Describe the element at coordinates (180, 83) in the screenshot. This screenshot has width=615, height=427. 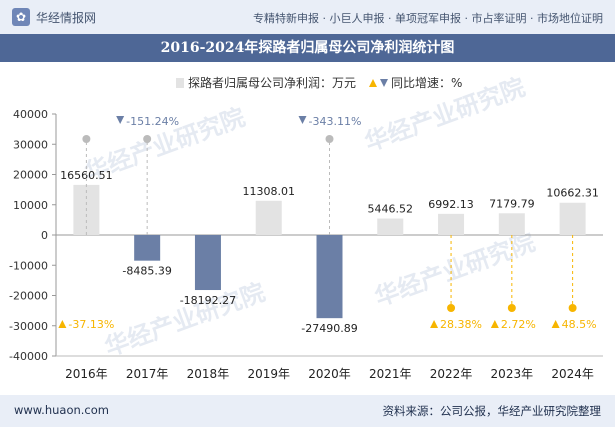
I see `legend-swatch-bar` at that location.